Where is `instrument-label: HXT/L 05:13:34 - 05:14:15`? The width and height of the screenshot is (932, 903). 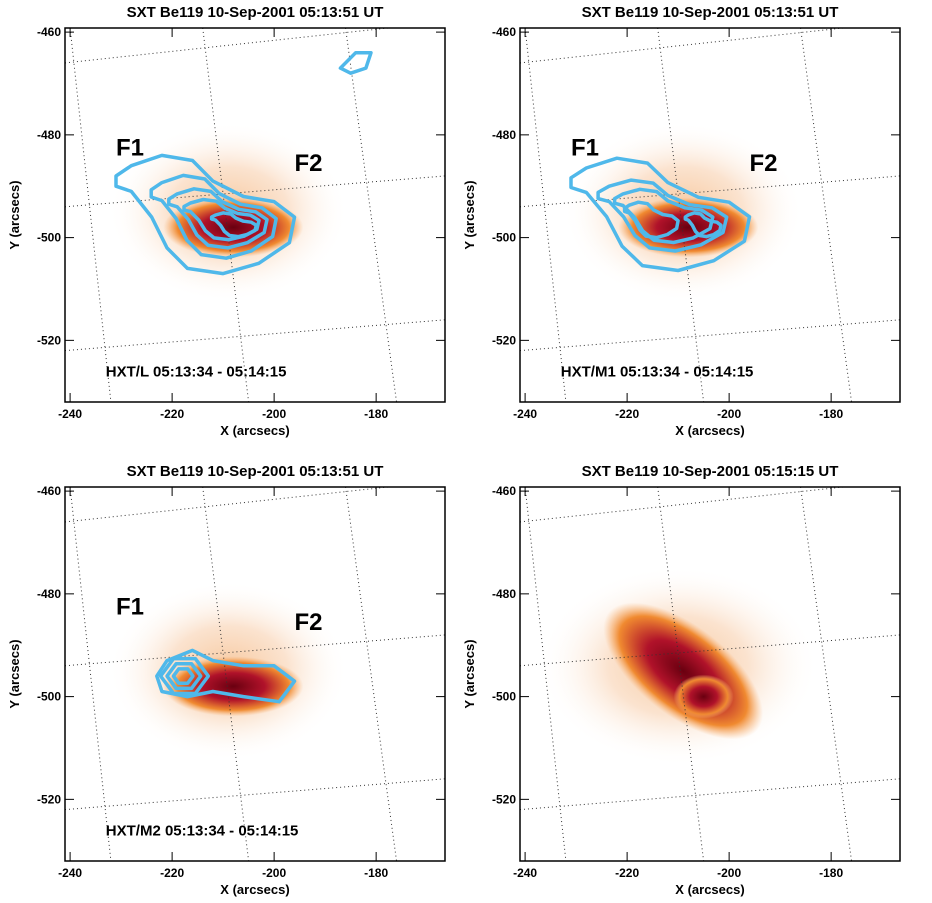 instrument-label: HXT/L 05:13:34 - 05:14:15 is located at coordinates (196, 371).